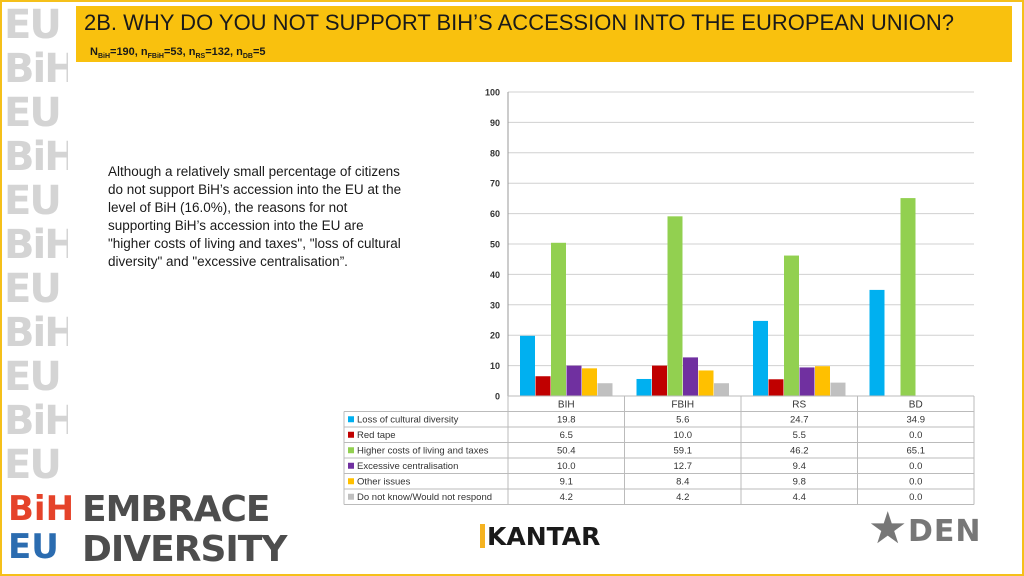  I want to click on data-label: 12.7, so click(683, 466).